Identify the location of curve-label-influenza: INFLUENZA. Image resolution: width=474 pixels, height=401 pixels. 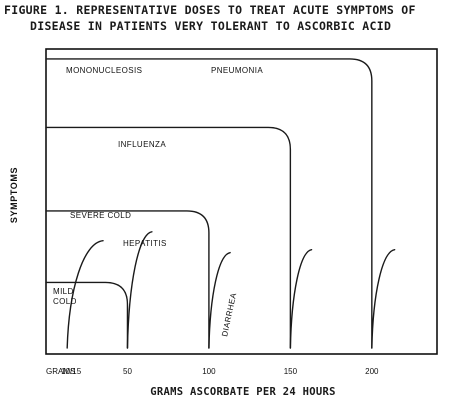
(142, 144).